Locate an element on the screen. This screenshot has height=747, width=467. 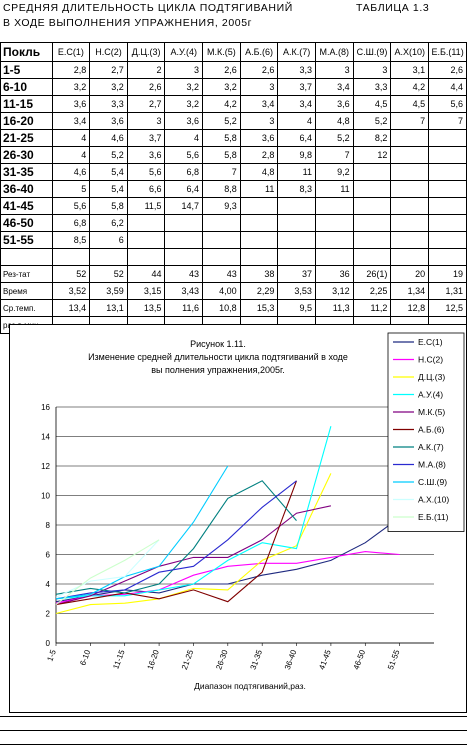
table-cell: 2,8 is located at coordinates (71, 70).